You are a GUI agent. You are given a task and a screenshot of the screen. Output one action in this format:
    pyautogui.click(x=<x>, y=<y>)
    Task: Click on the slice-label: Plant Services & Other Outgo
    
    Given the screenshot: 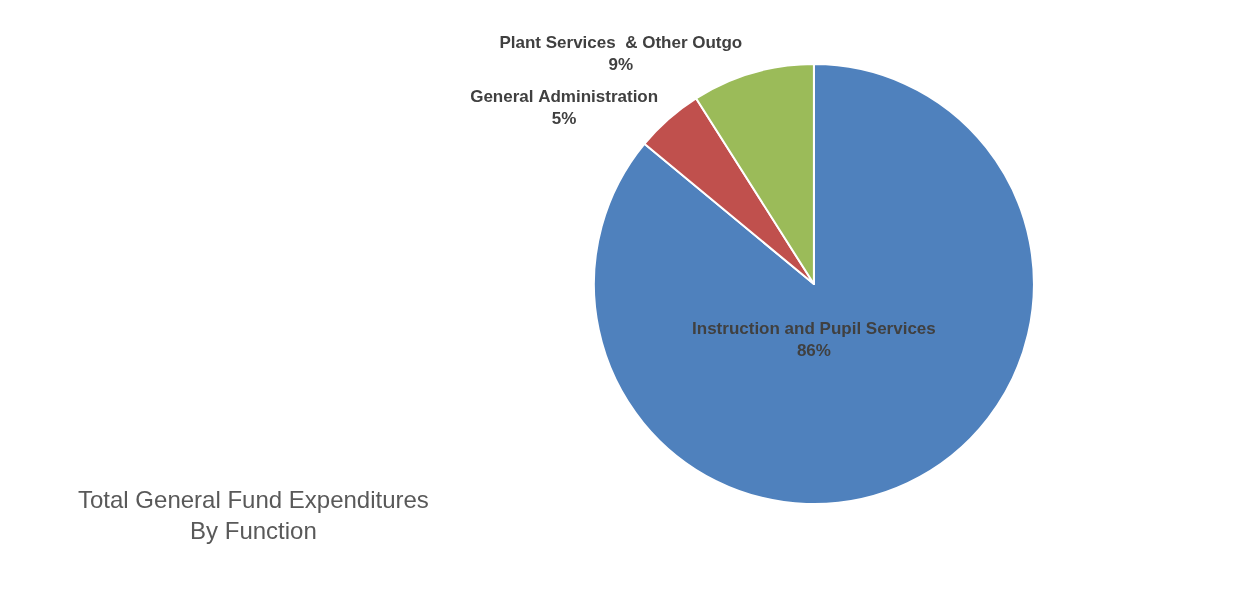 What is the action you would take?
    pyautogui.click(x=621, y=43)
    